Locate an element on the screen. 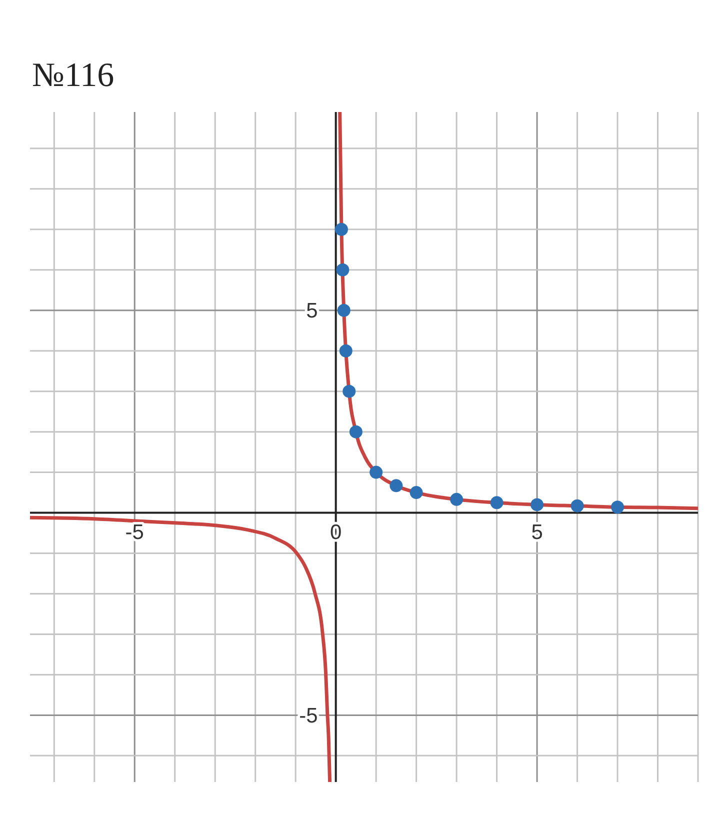  x-tick-label: -5 is located at coordinates (134, 532).